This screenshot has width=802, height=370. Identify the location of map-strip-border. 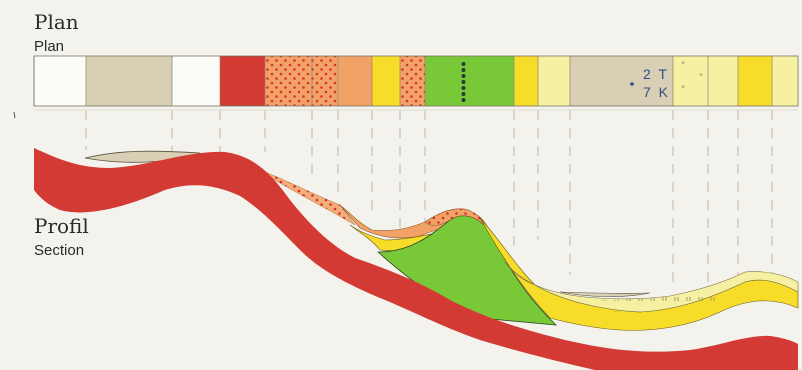
(416, 81).